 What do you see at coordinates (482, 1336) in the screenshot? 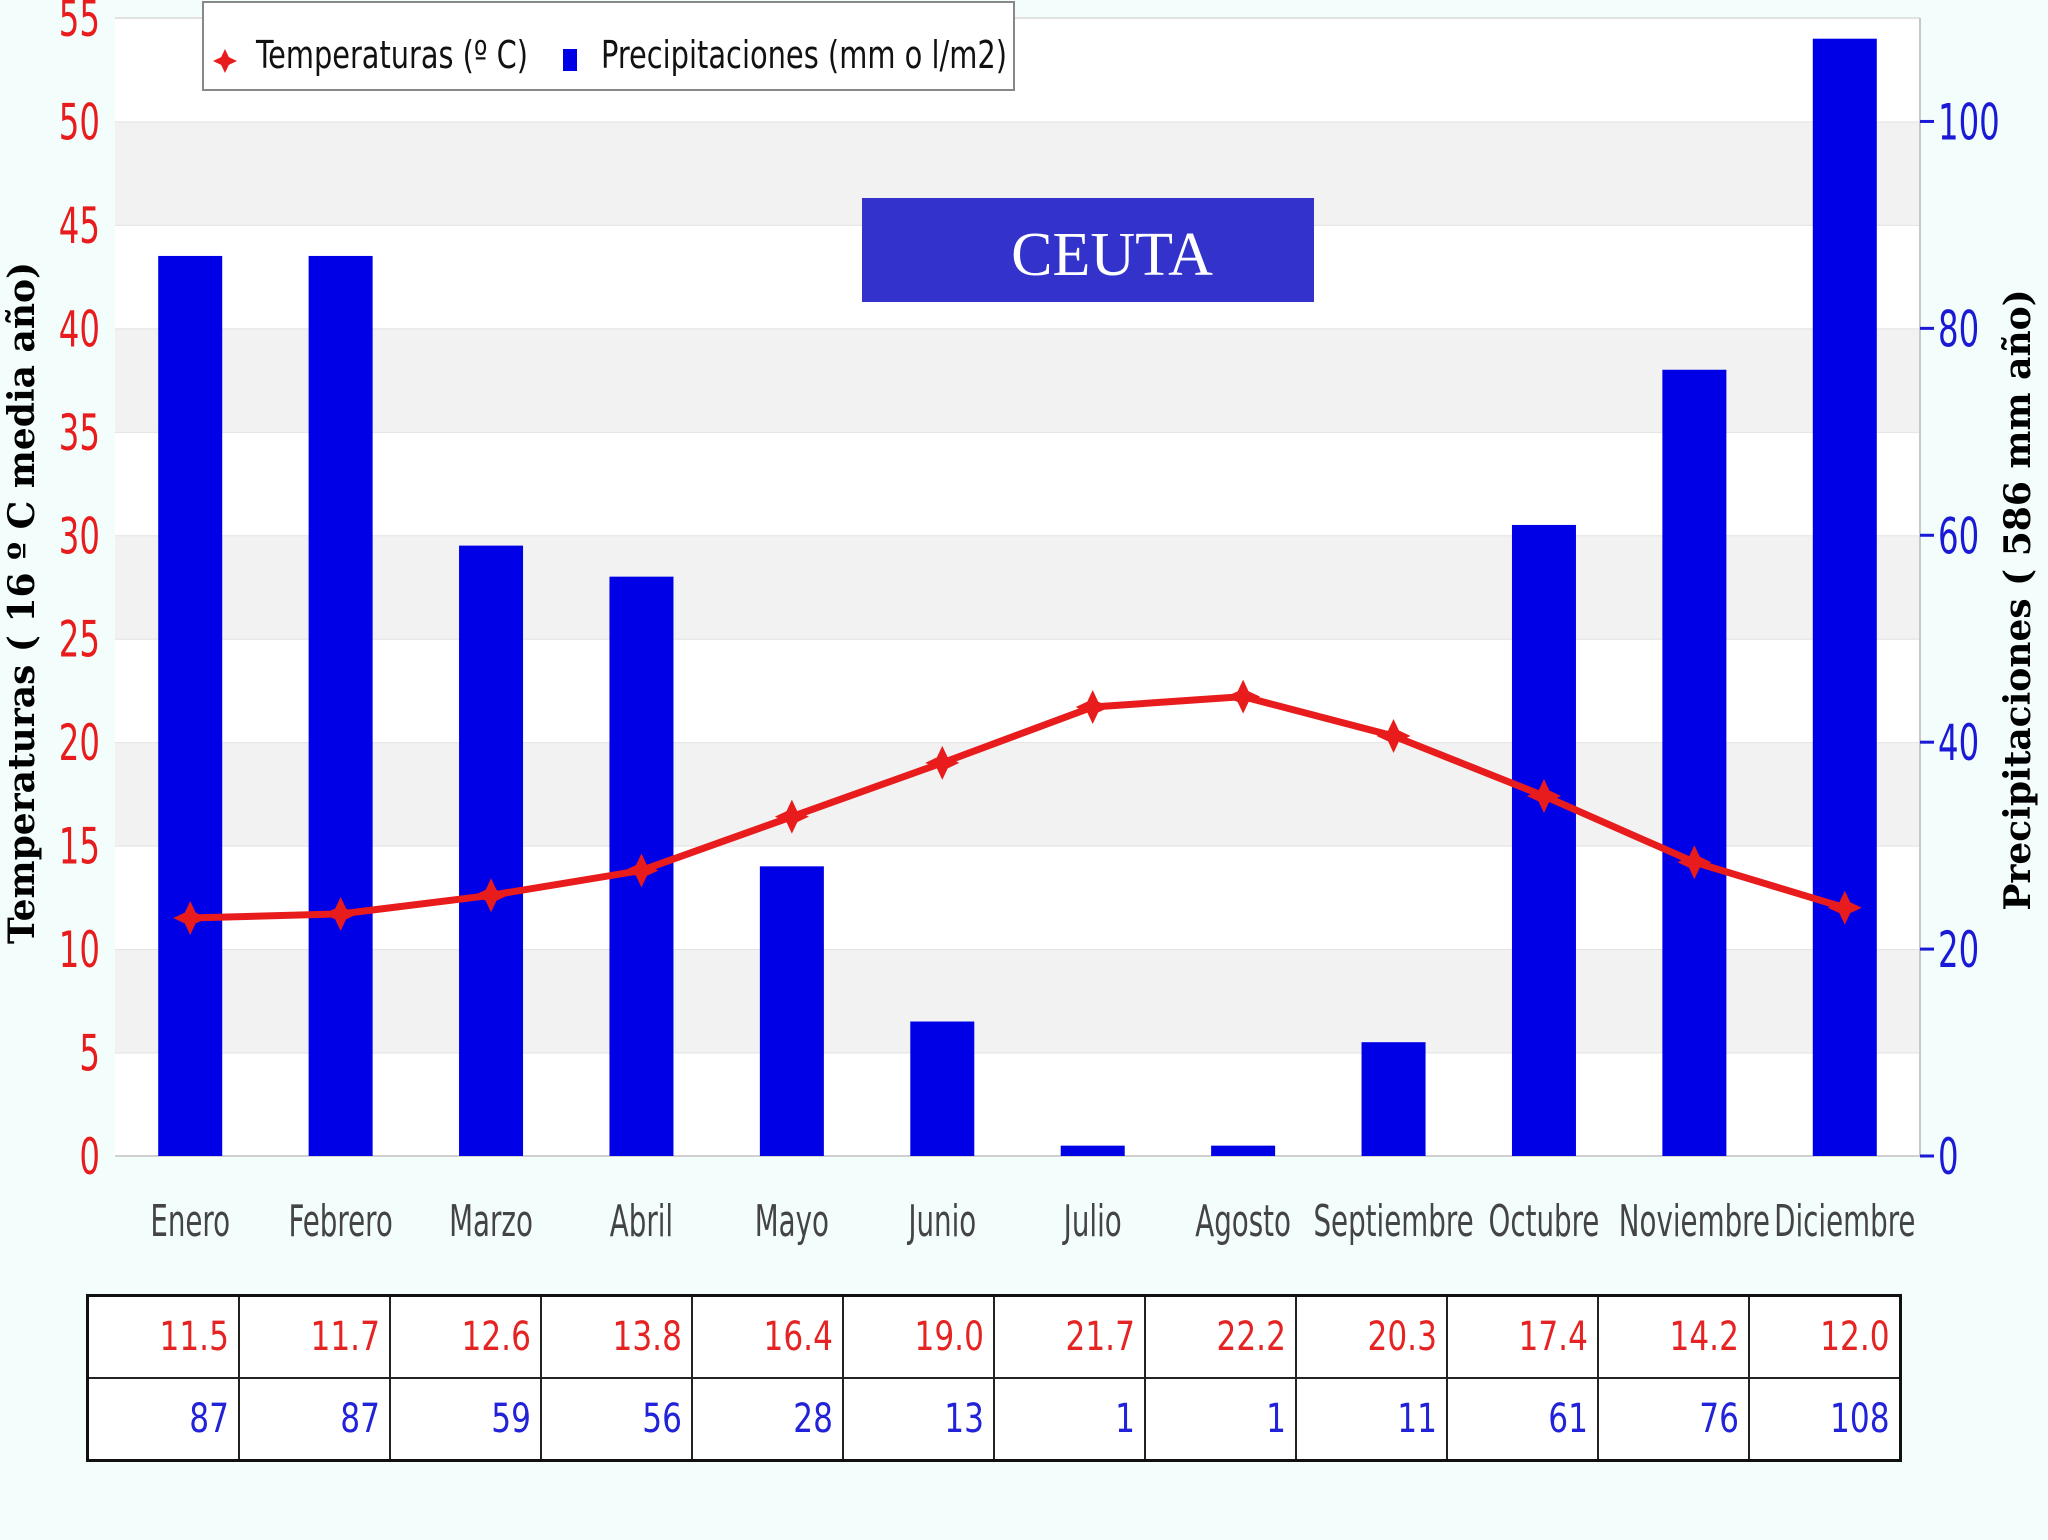
I see `table-cell: 12.6` at bounding box center [482, 1336].